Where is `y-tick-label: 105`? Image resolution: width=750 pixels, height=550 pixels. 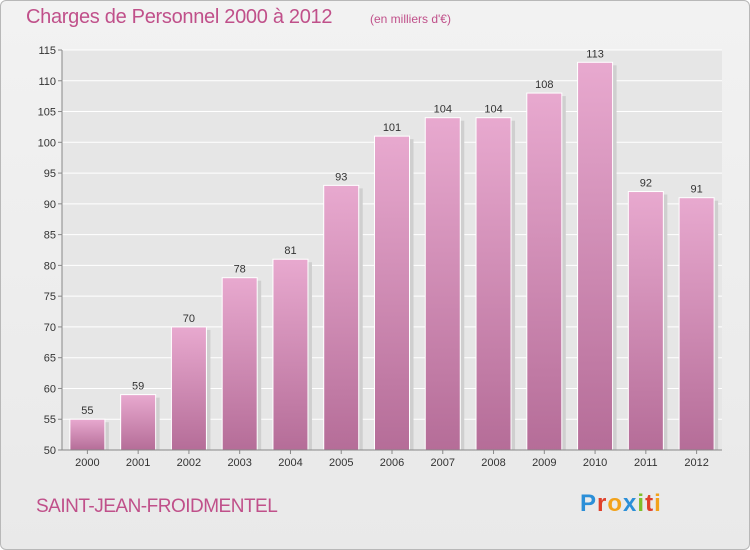
y-tick-label: 105 is located at coordinates (47, 113).